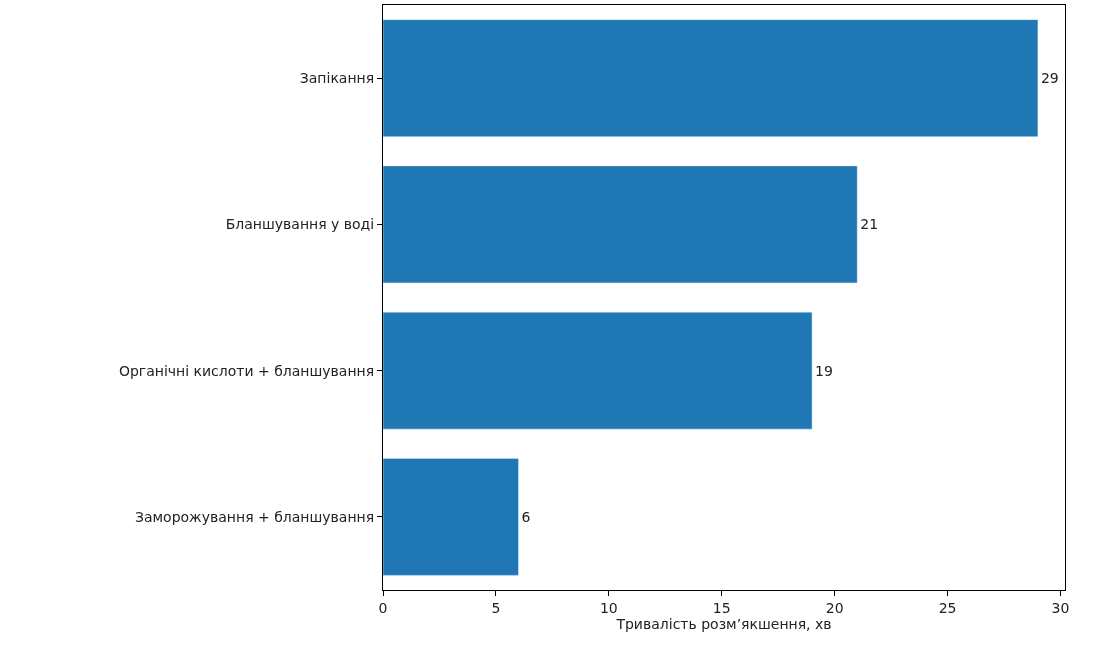 This screenshot has height=649, width=1105. What do you see at coordinates (1060, 607) in the screenshot?
I see `x-tick-label: 30` at bounding box center [1060, 607].